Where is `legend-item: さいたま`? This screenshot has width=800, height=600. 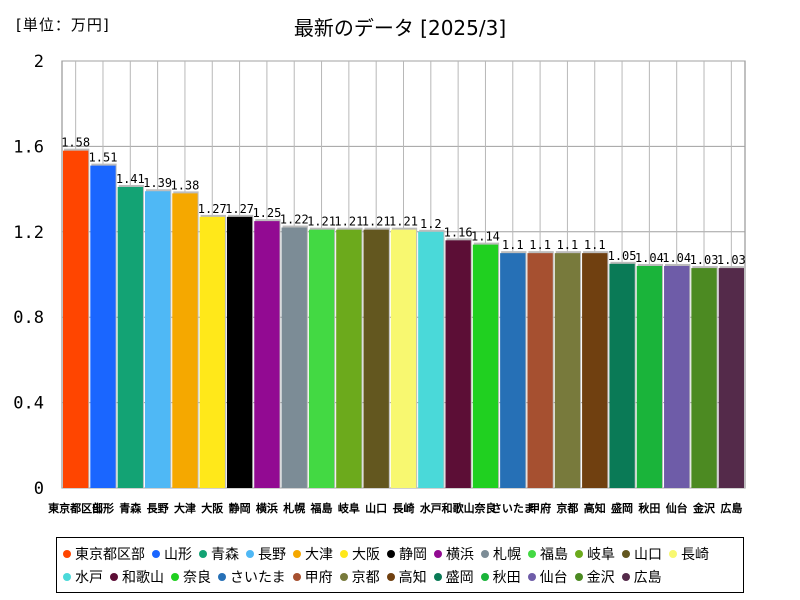
legend-item: さいたま is located at coordinates (252, 576).